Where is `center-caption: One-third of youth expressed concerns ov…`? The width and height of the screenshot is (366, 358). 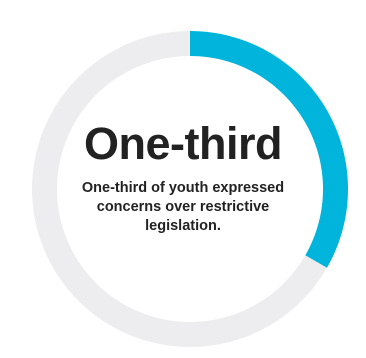
center-caption: One-third of youth expressed concerns ov… is located at coordinates (183, 207).